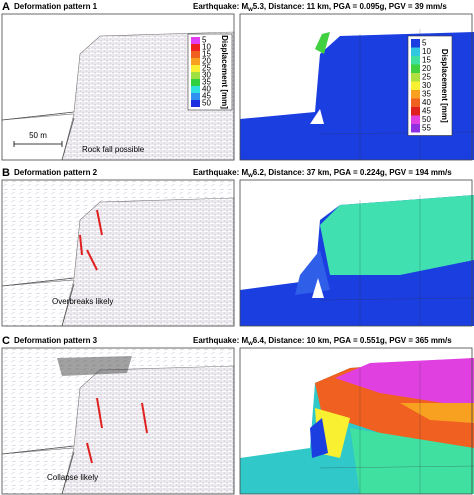 This screenshot has width=474, height=495. Describe the element at coordinates (56, 172) in the screenshot. I see `panel-title: Deformation pattern 2` at that location.